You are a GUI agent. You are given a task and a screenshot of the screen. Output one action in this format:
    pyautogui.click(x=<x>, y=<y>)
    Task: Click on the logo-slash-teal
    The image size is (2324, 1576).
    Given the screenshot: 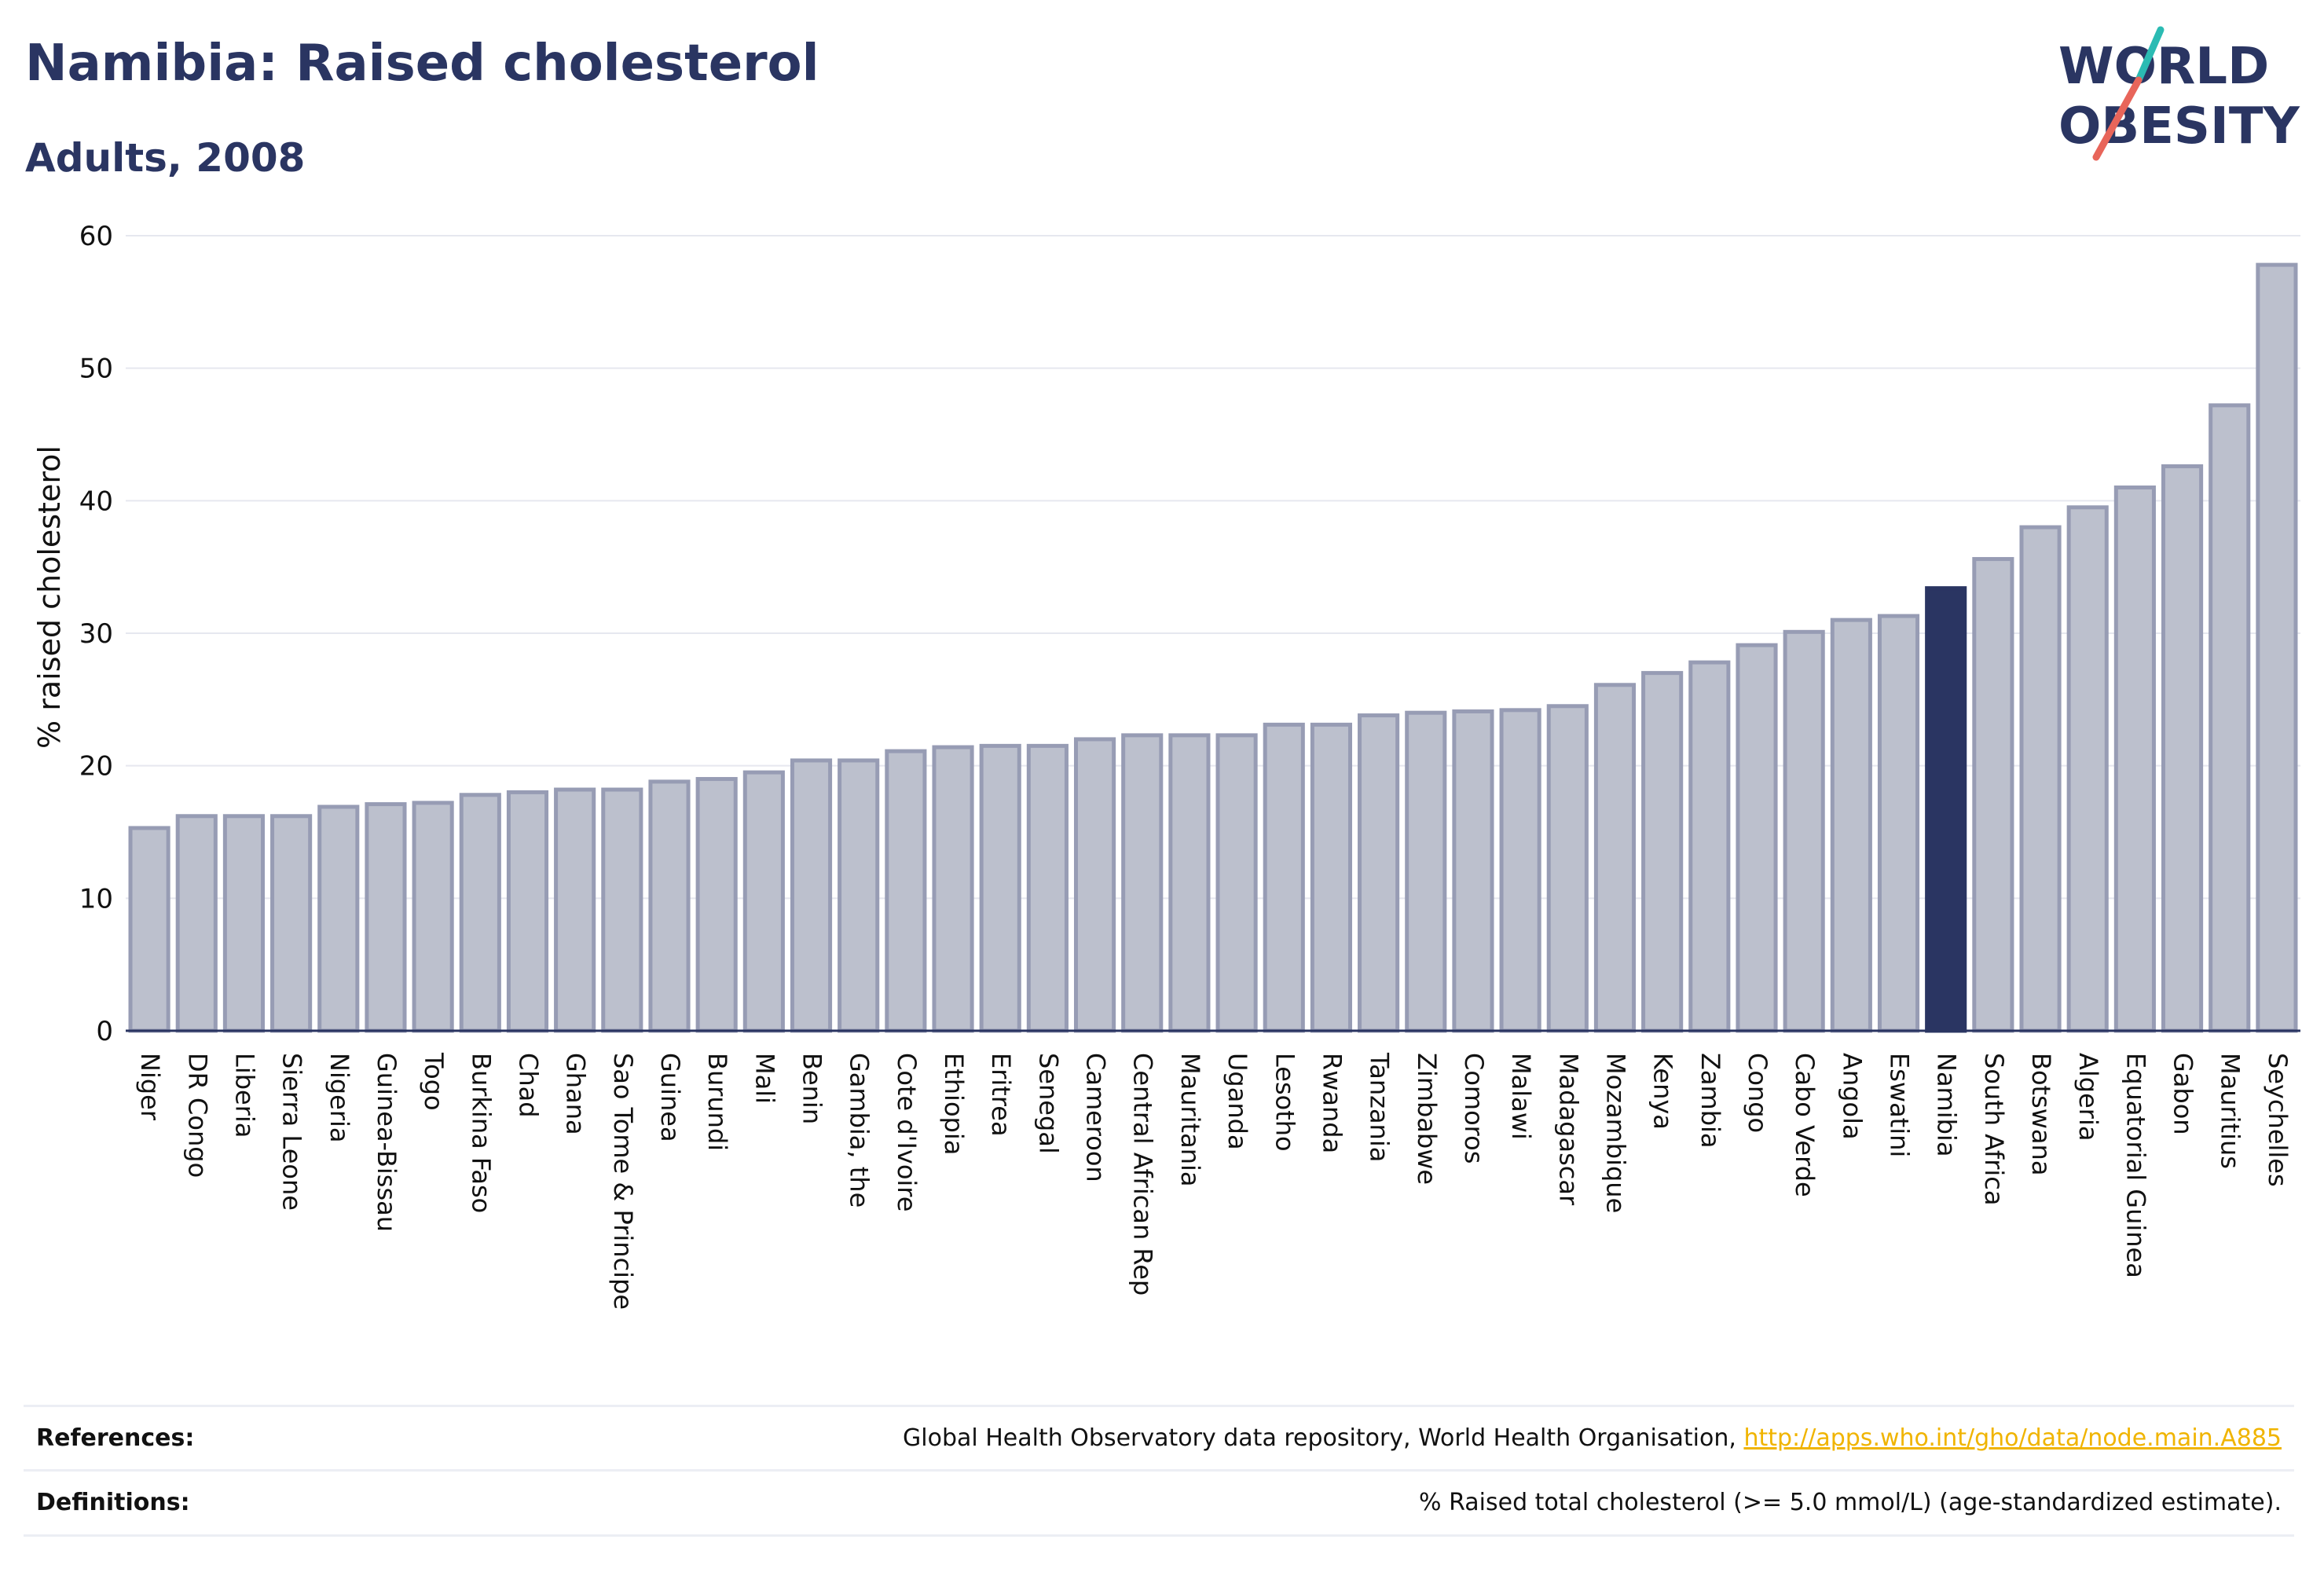 What is the action you would take?
    pyautogui.click(x=2150, y=55)
    